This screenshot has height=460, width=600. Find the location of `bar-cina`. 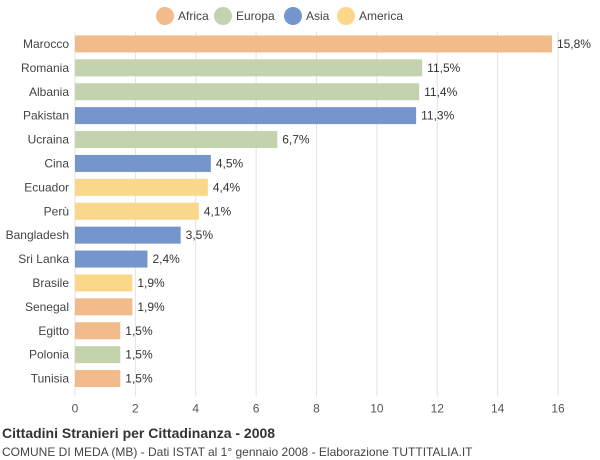

bar-cina is located at coordinates (143, 163).